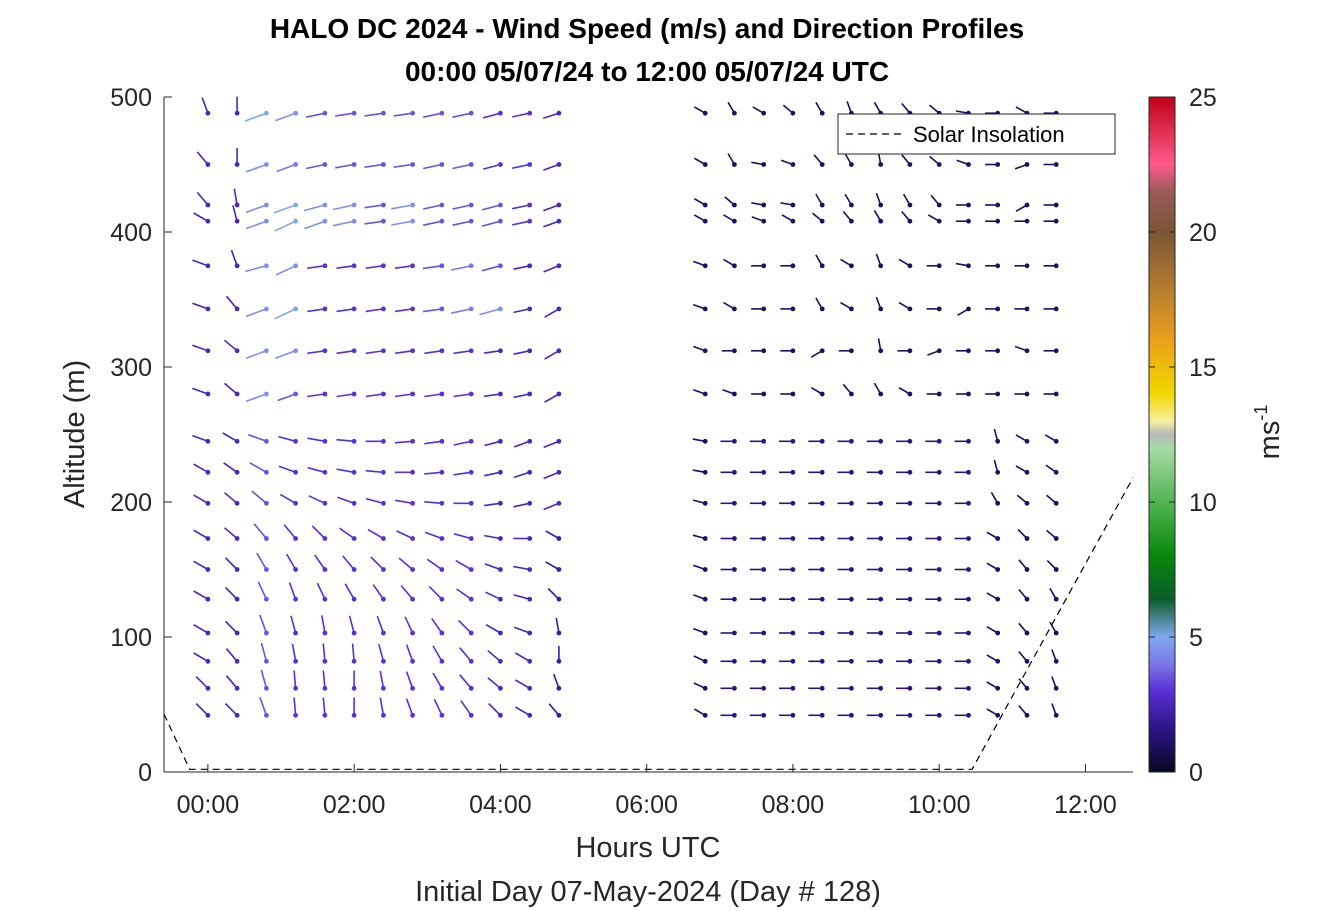 Image resolution: width=1343 pixels, height=911 pixels. What do you see at coordinates (647, 71) in the screenshot?
I see `chart-subtitle: 00:00 05/07/24 to 12:00 05/07/24 UTC` at bounding box center [647, 71].